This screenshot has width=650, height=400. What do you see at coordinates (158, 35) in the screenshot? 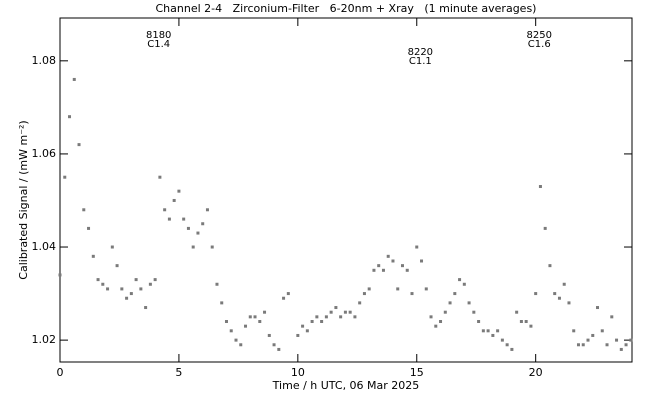
I see `annotation: 8180` at bounding box center [158, 35].